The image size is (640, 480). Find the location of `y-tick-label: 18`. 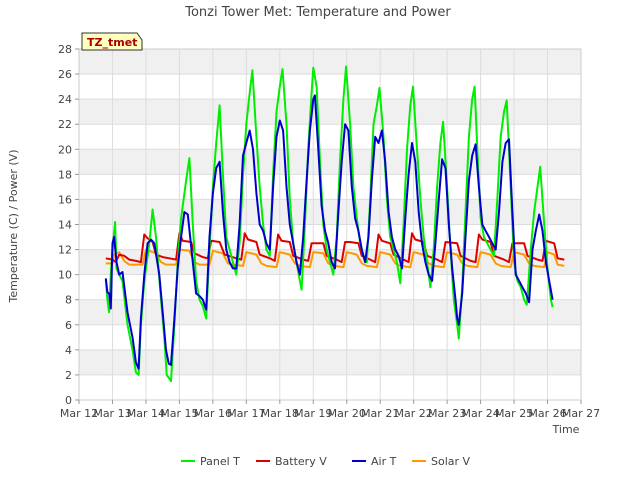

y-tick-label: 18 is located at coordinates (65, 174).